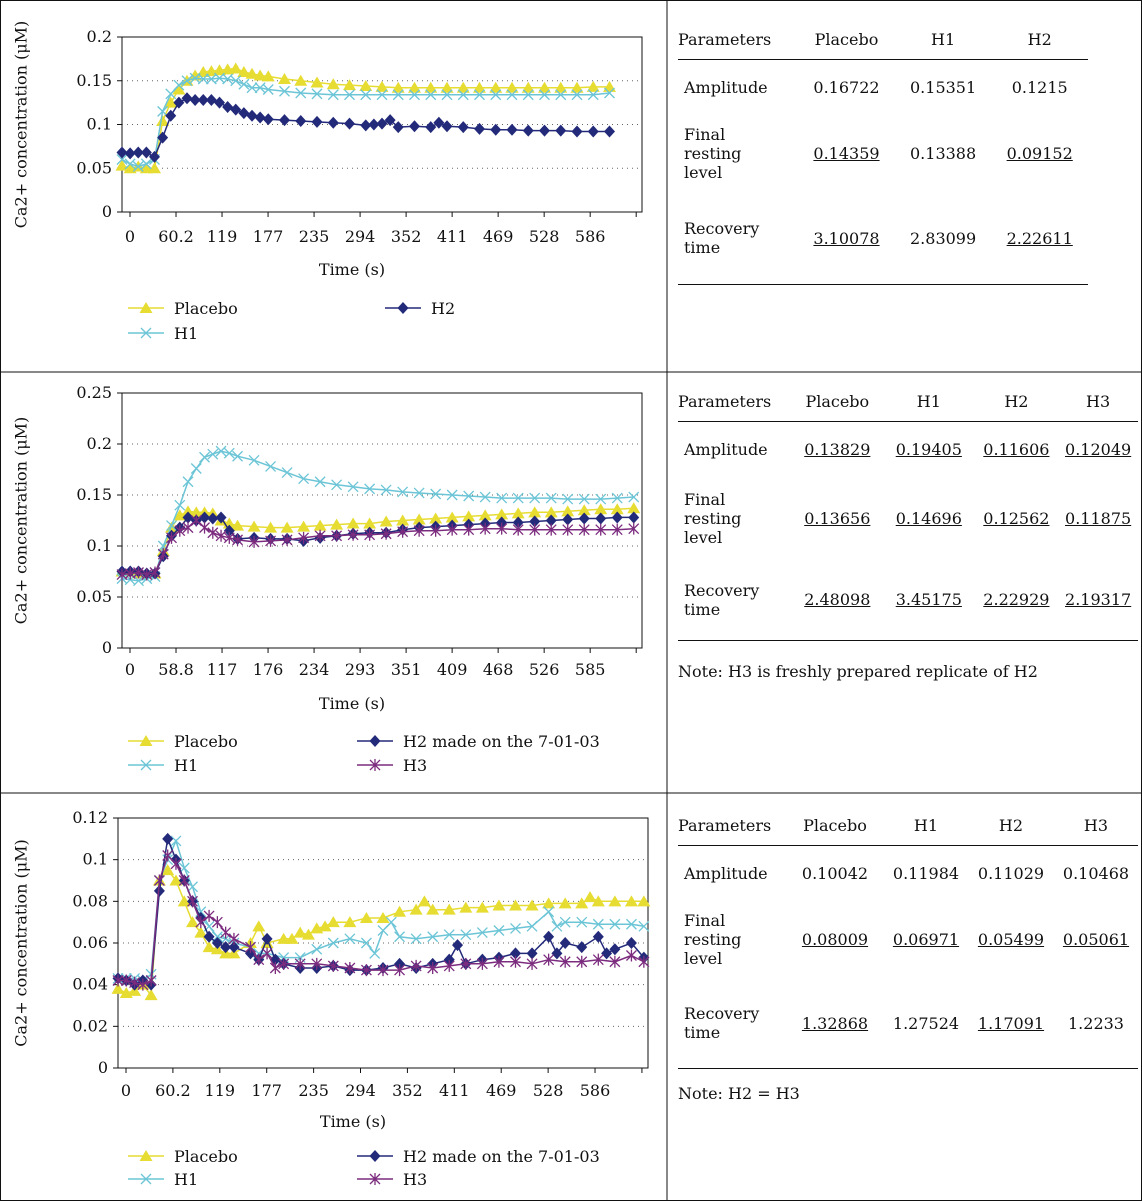 Image resolution: width=1142 pixels, height=1201 pixels. Describe the element at coordinates (452, 669) in the screenshot. I see `x-tick-label: 409` at that location.